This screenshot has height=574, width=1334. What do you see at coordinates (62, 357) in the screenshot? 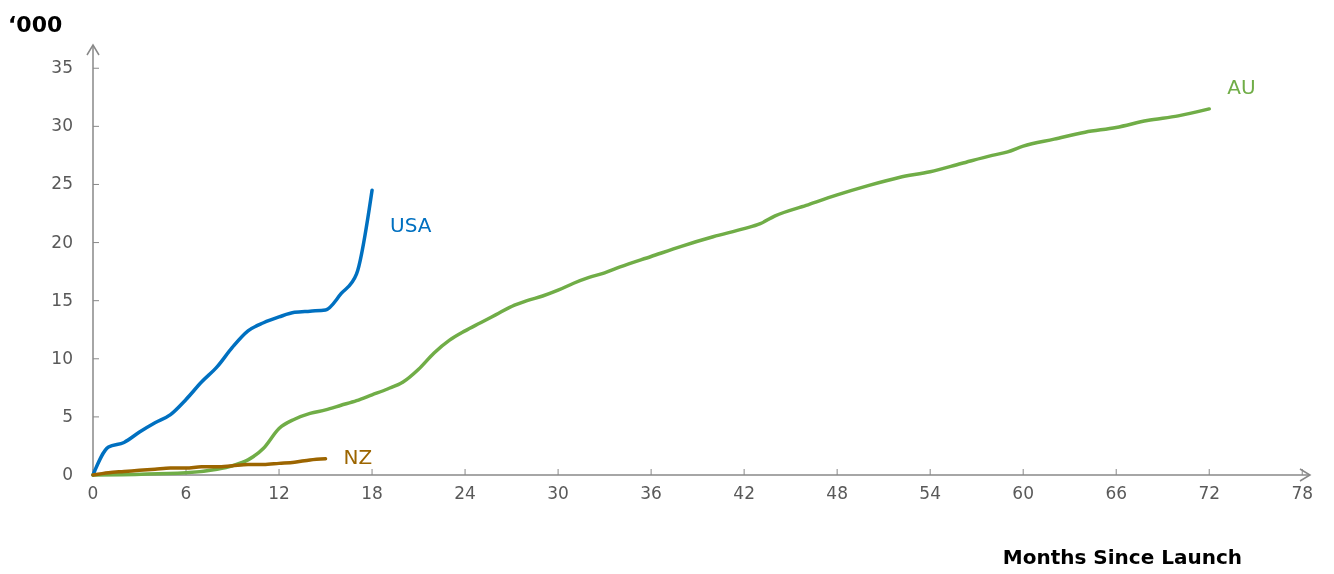
I see `y-tick-label: 10` at bounding box center [62, 357].